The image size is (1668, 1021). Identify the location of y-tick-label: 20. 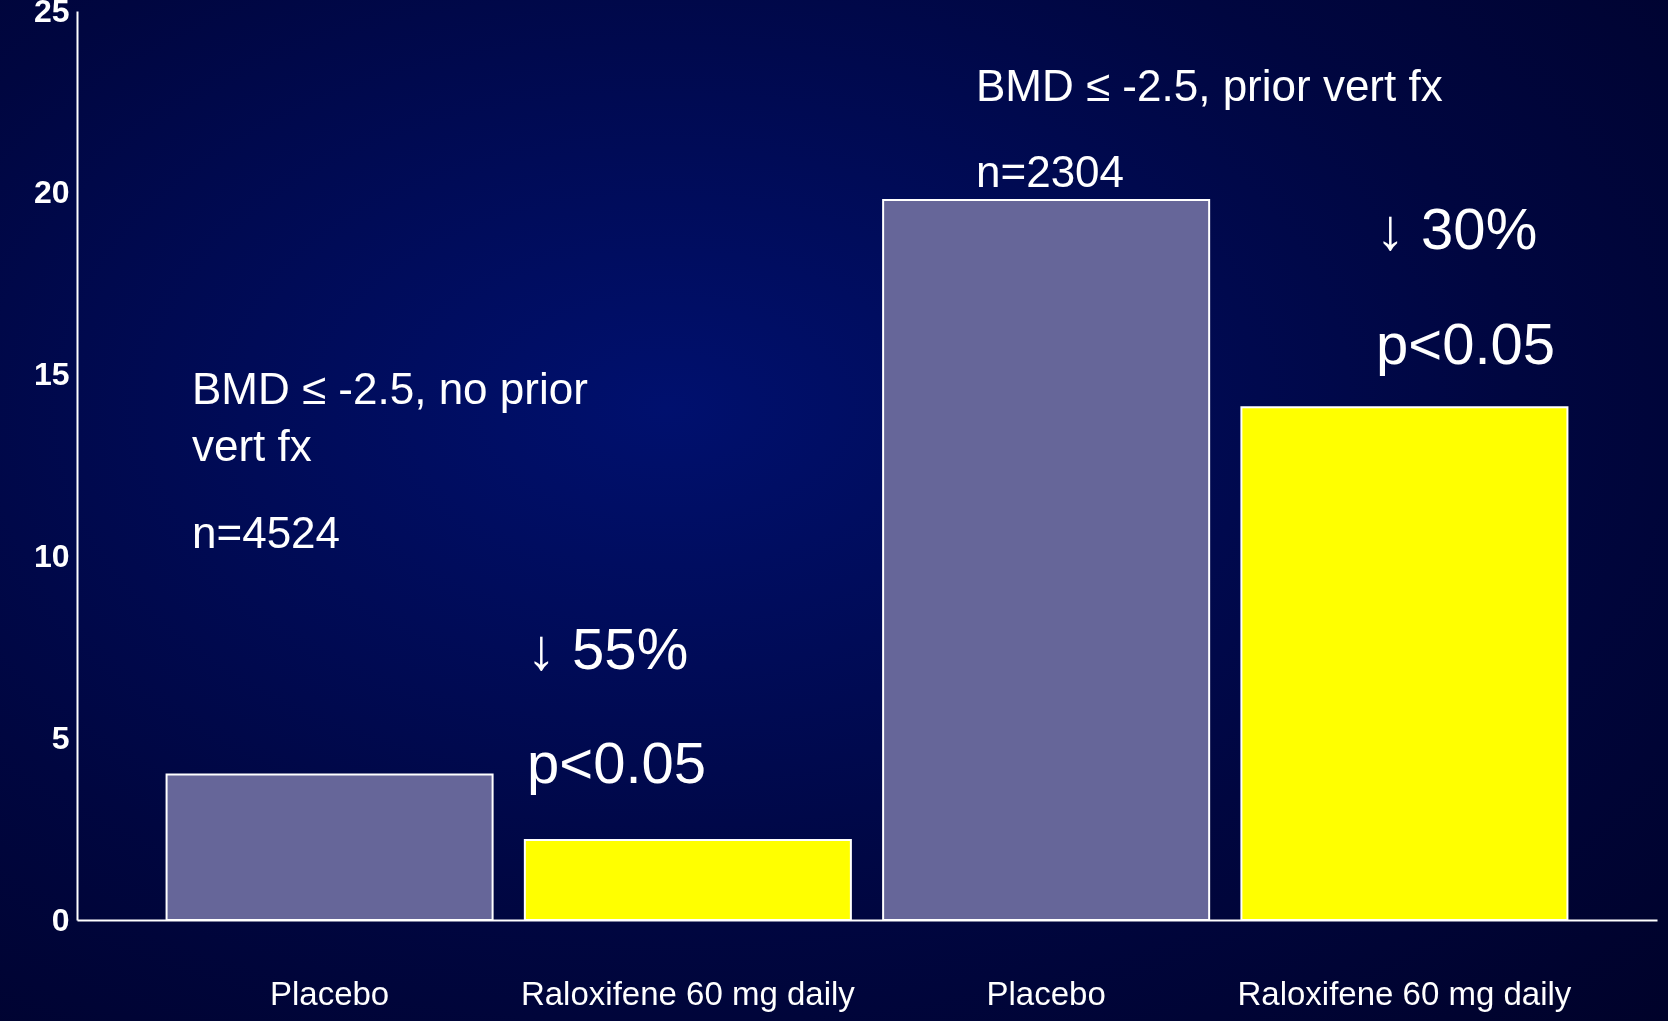
(51, 192).